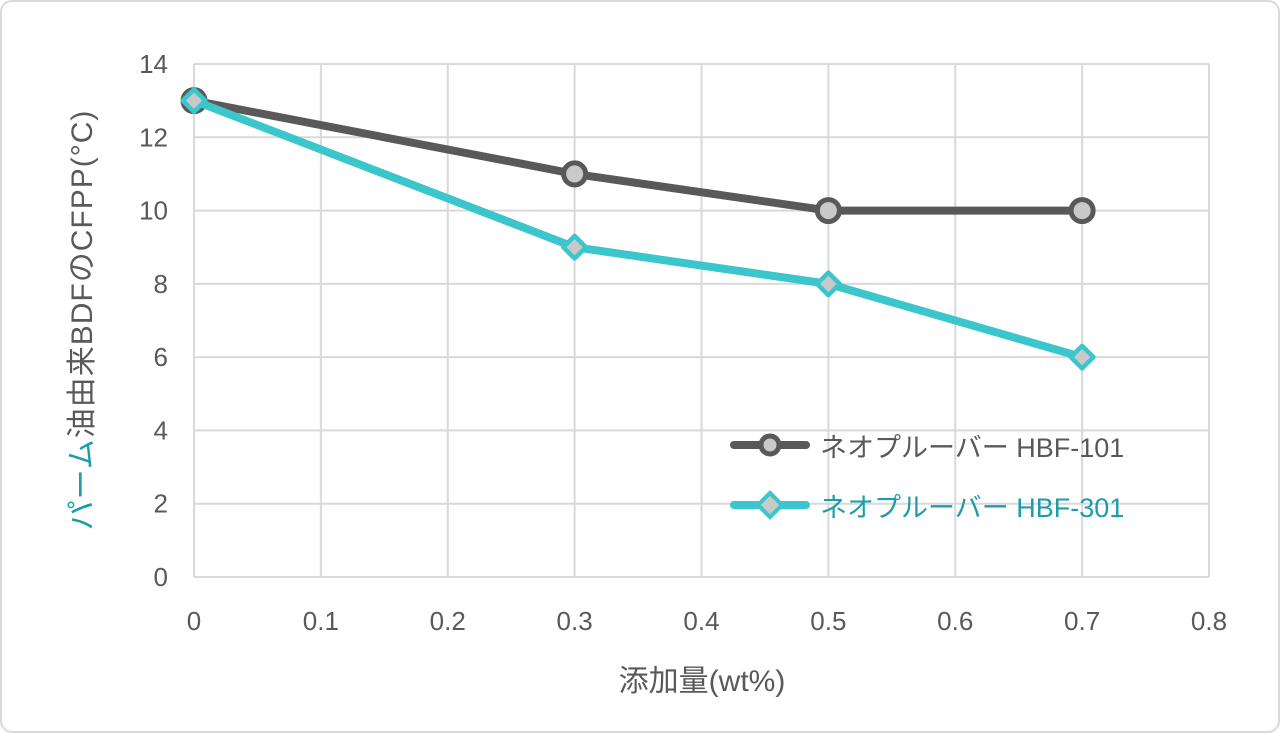 The width and height of the screenshot is (1280, 733). What do you see at coordinates (448, 621) in the screenshot?
I see `x-tick-label: 0.2` at bounding box center [448, 621].